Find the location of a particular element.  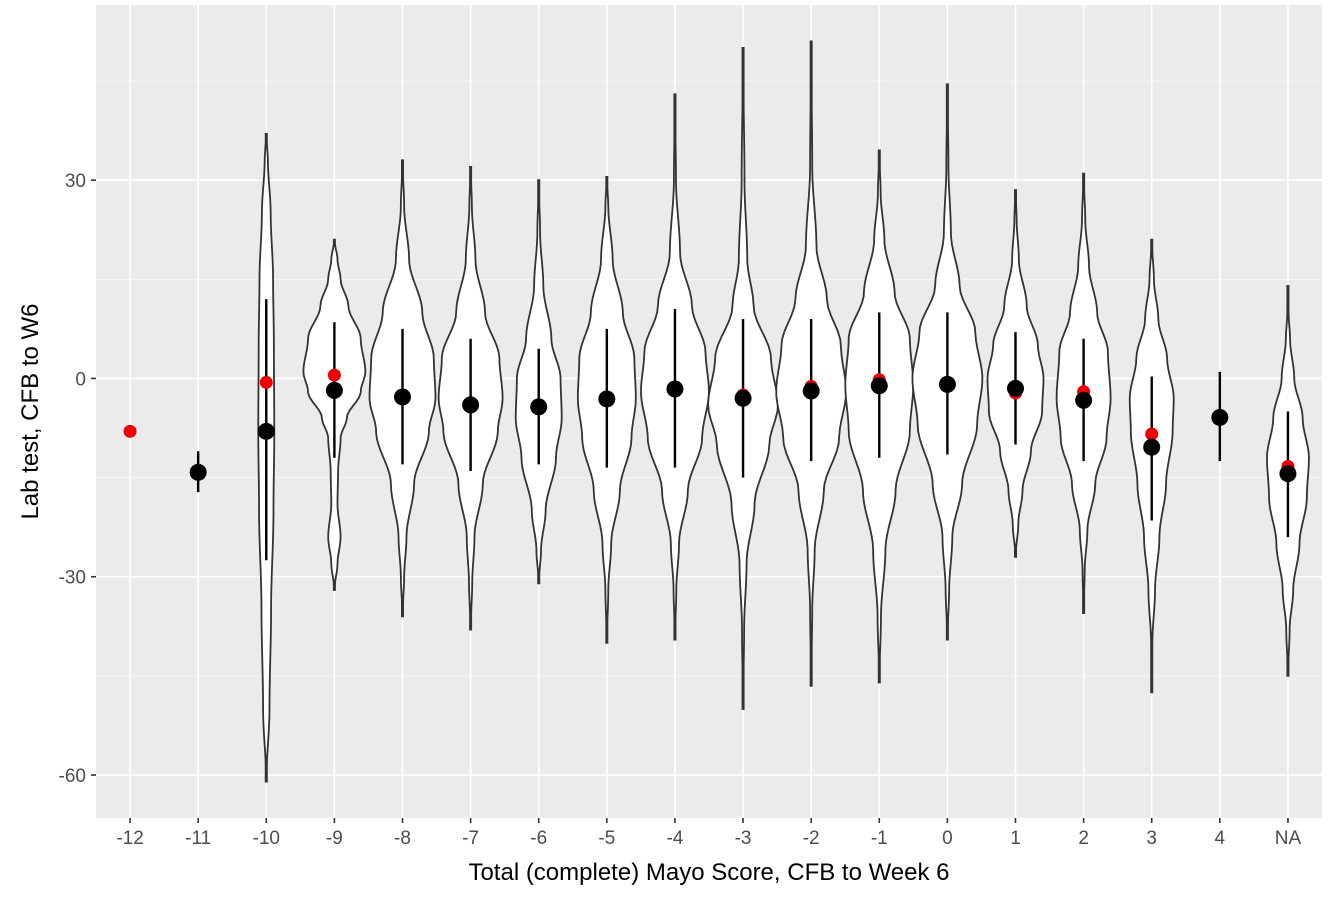

x-tick-label: -9 is located at coordinates (334, 838).